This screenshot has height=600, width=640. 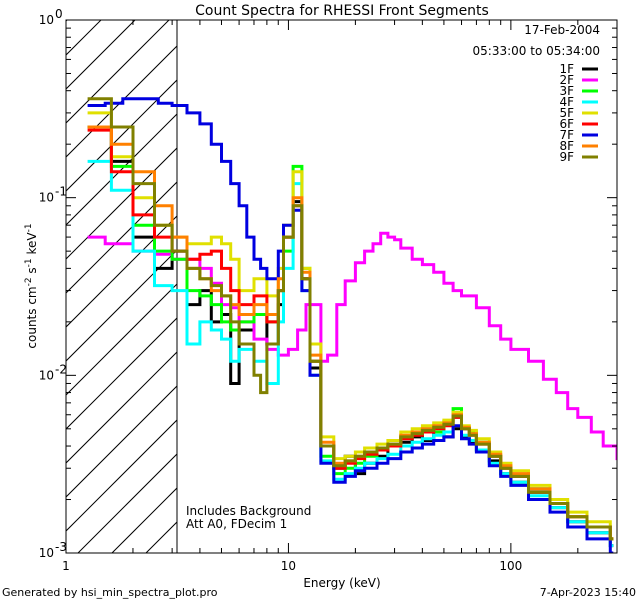 What do you see at coordinates (59, 14) in the screenshot?
I see `y-tick-exponent: 0` at bounding box center [59, 14].